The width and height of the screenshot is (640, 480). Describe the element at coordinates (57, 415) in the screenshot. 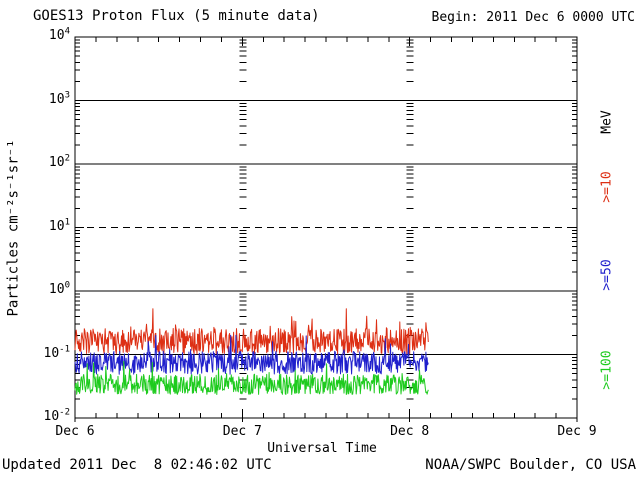

I see `y-tick-label: 10⁻²` at that location.